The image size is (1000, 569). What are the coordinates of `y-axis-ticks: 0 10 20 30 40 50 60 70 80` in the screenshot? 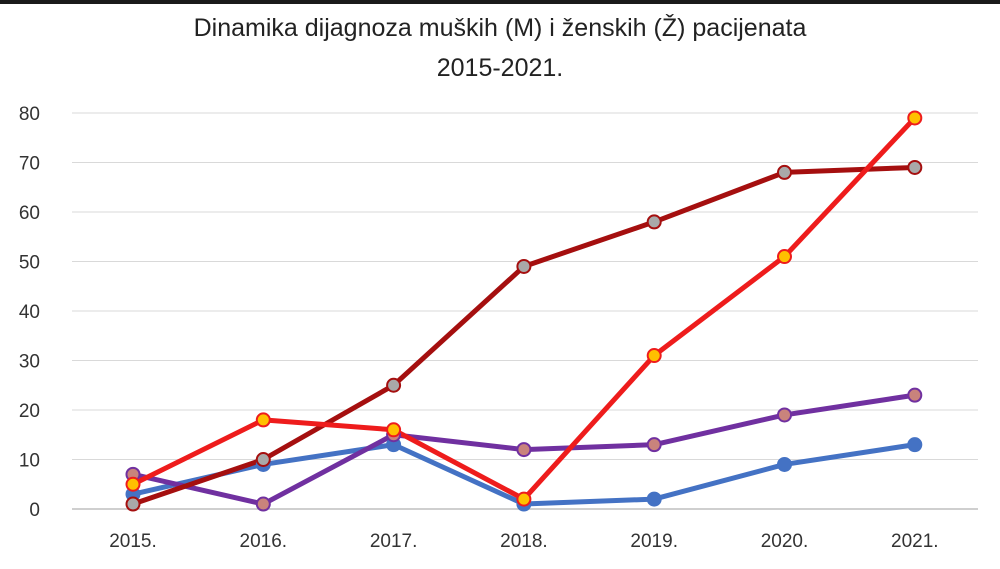 It's located at (29, 312).